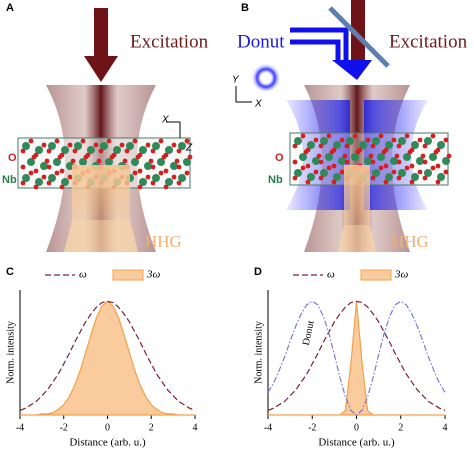 This screenshot has width=474, height=454. I want to click on x-tick-label: -4, so click(268, 427).